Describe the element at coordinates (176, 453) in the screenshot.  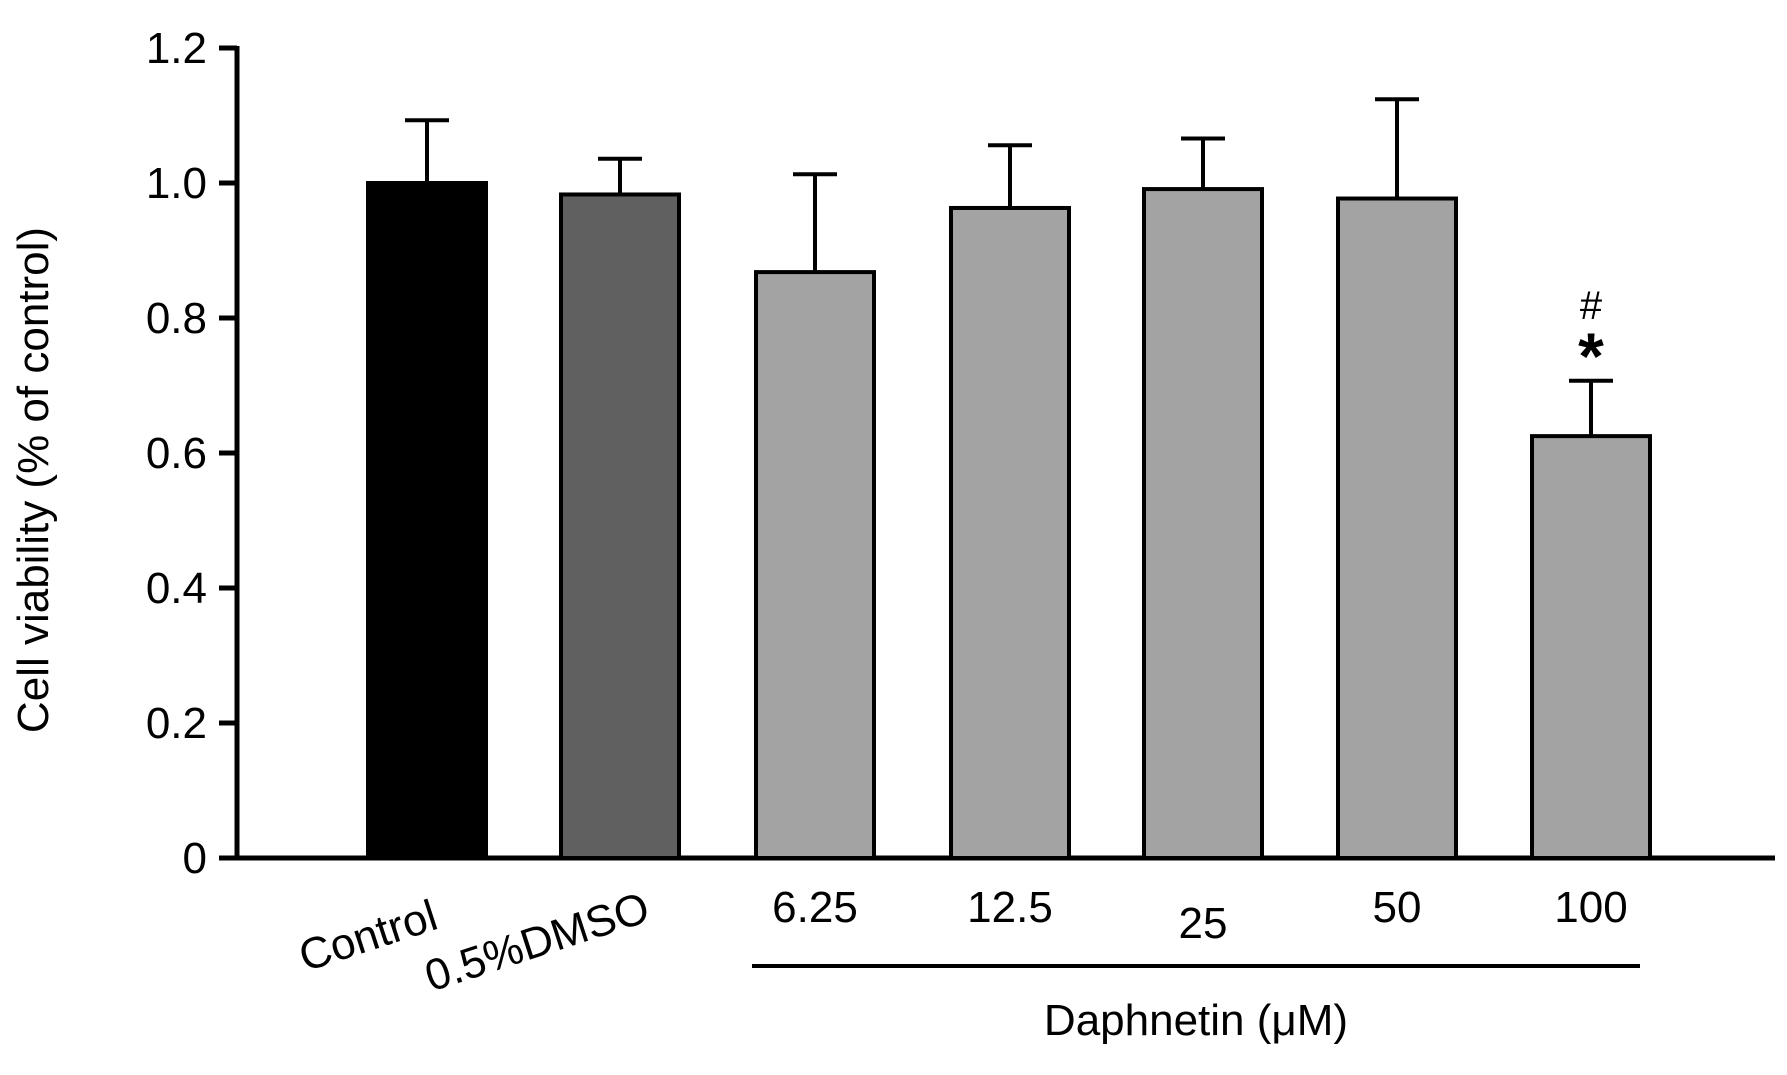
I see `y-tick-label: 0.6` at that location.